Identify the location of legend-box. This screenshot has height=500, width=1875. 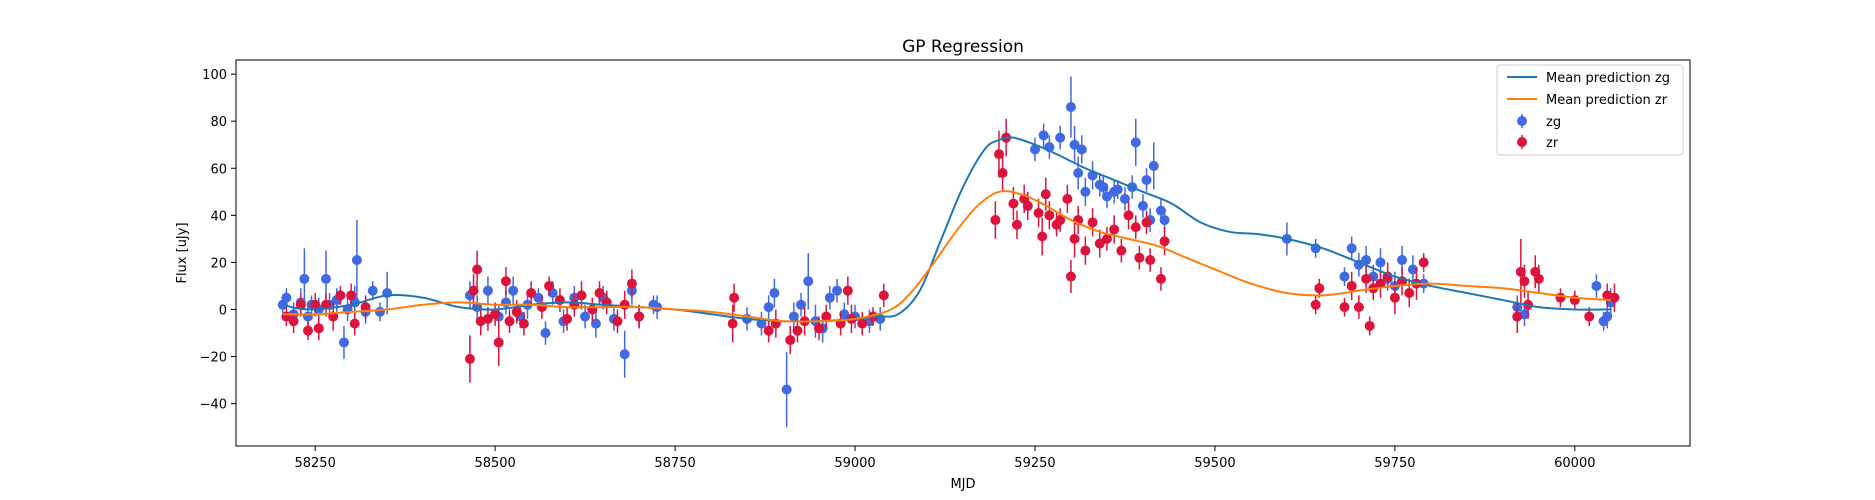
(1590, 110).